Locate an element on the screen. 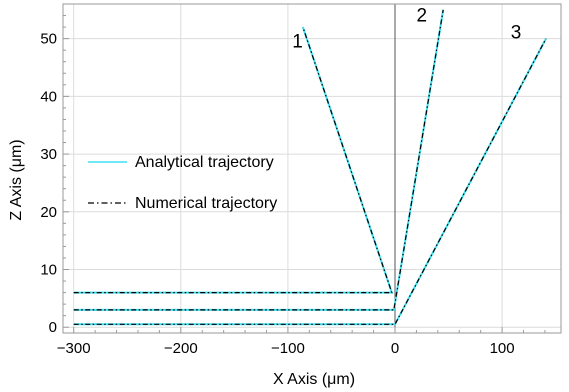  trajectory-label-1: 1 is located at coordinates (297, 41).